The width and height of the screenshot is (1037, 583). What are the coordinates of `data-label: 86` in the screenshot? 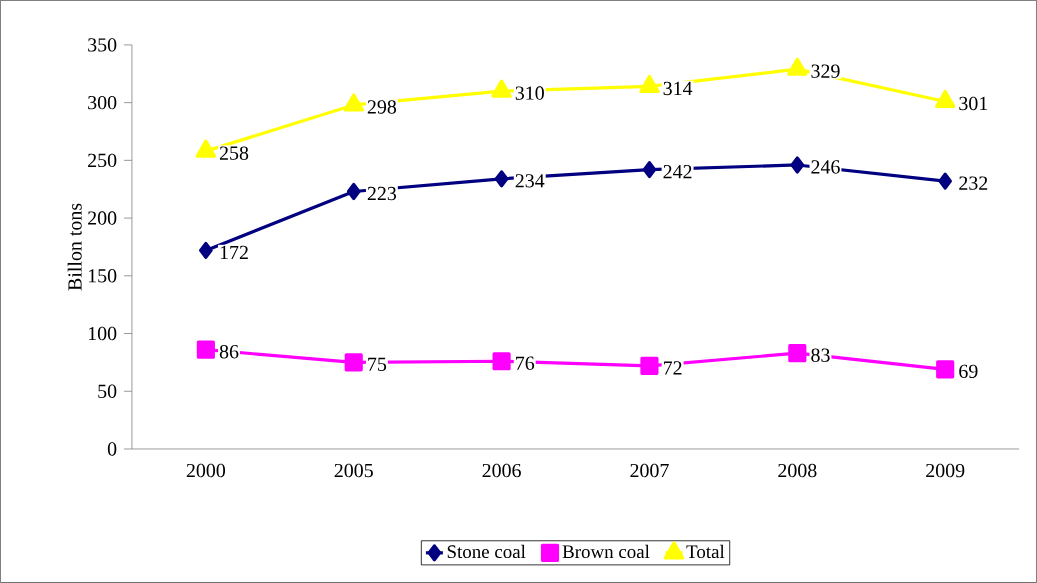 It's located at (229, 352).